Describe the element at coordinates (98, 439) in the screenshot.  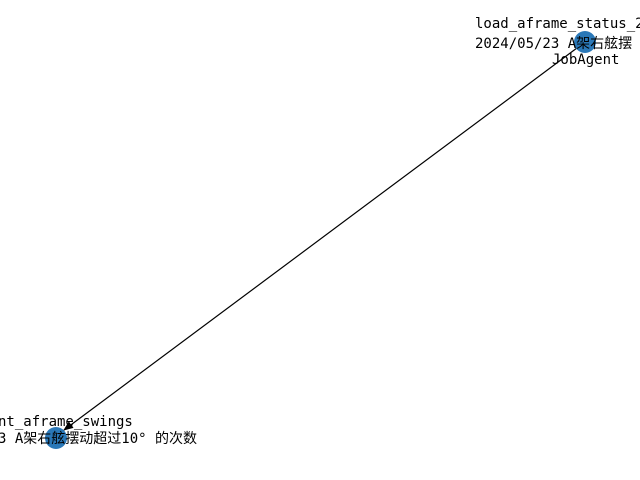
I see `node-bottom-label-line-2: 3 A架右舷摆动超过10° 的次数` at that location.